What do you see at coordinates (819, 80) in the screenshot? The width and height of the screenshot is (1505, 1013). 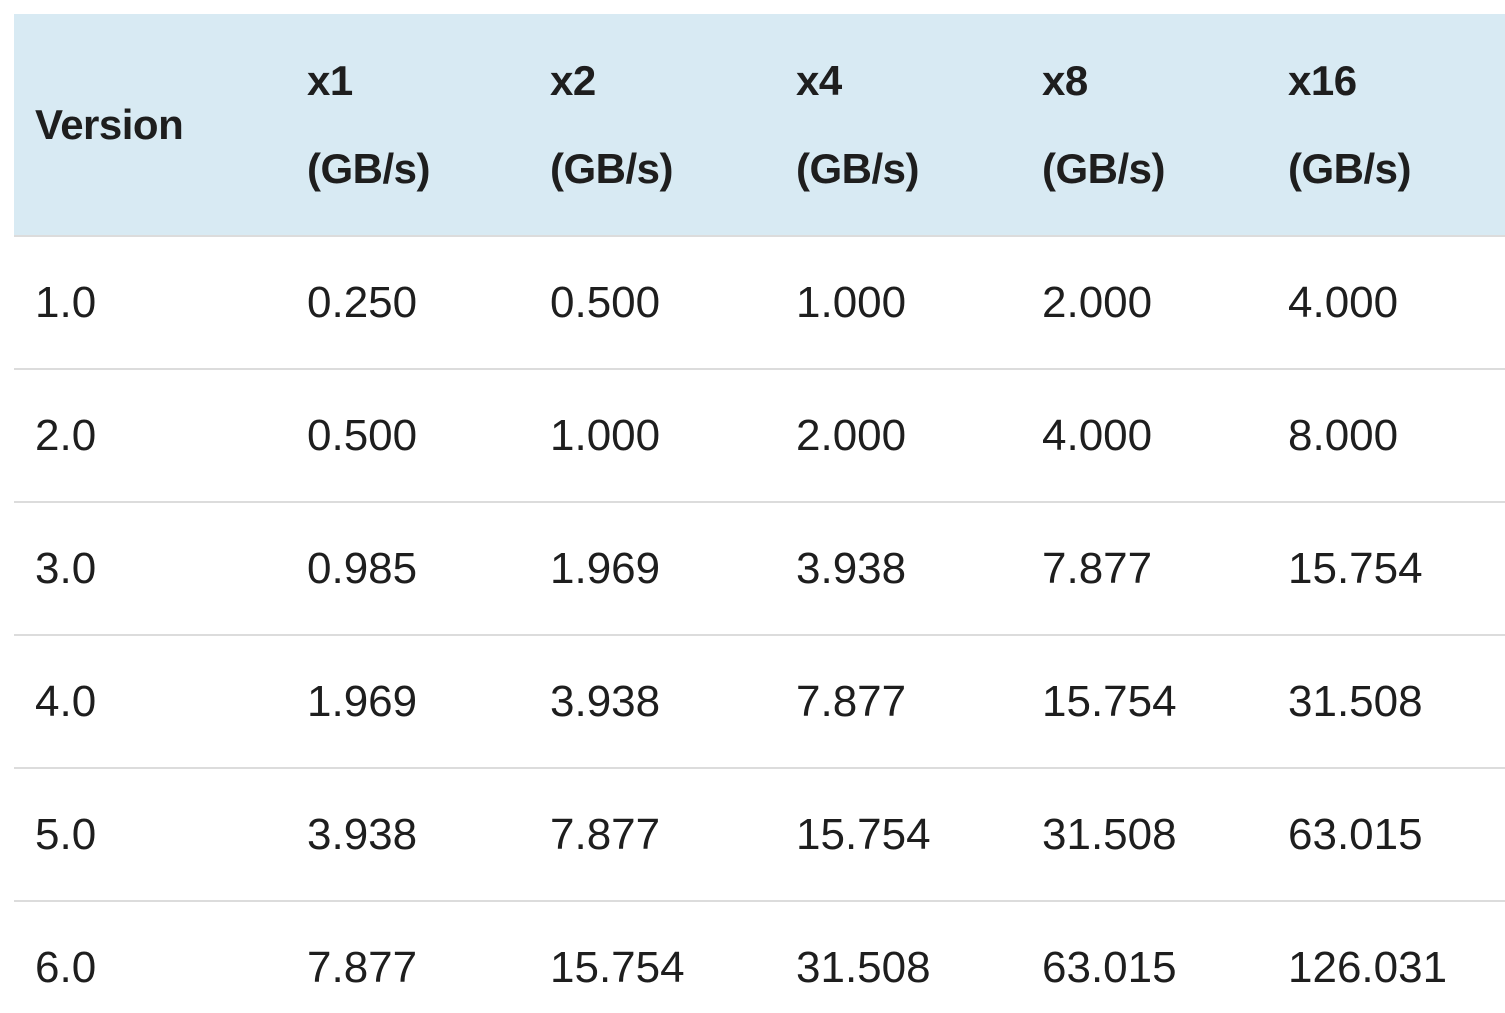 I see `header-label: x4` at bounding box center [819, 80].